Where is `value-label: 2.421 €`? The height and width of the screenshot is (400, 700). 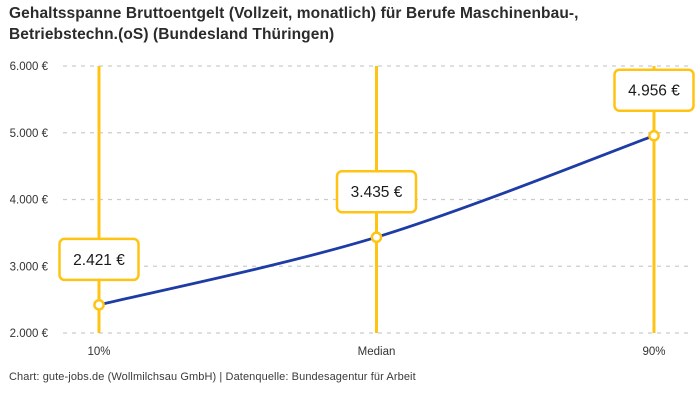 value-label: 2.421 € is located at coordinates (99, 260).